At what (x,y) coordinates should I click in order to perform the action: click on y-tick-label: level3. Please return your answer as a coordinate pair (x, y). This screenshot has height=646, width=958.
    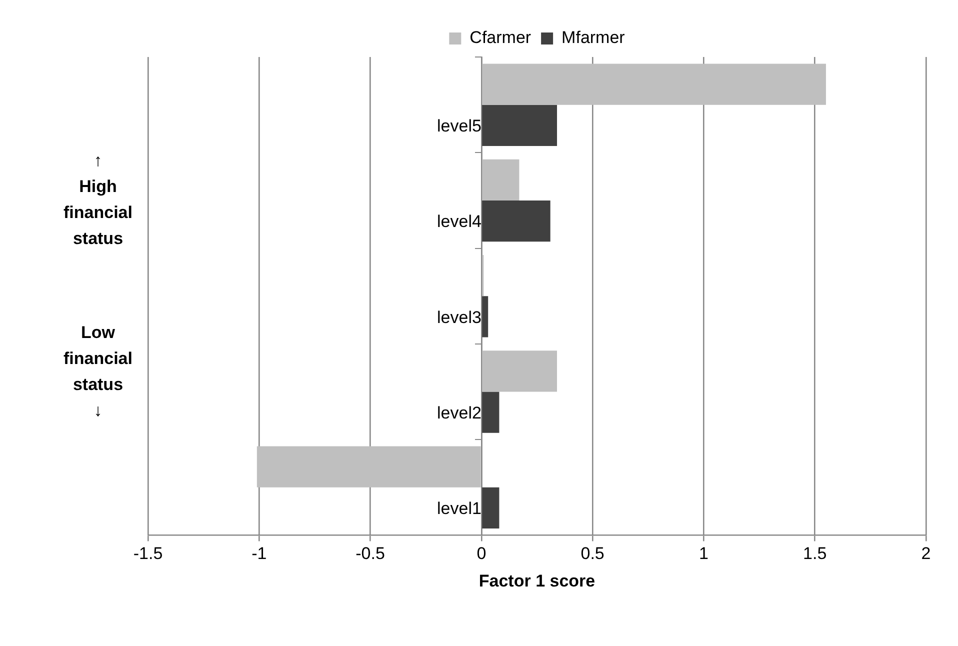
    Looking at the image, I should click on (459, 317).